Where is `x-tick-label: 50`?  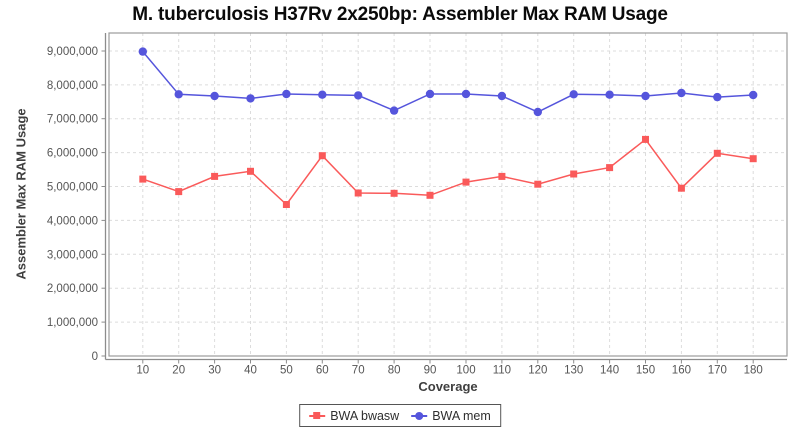 x-tick-label: 50 is located at coordinates (286, 371).